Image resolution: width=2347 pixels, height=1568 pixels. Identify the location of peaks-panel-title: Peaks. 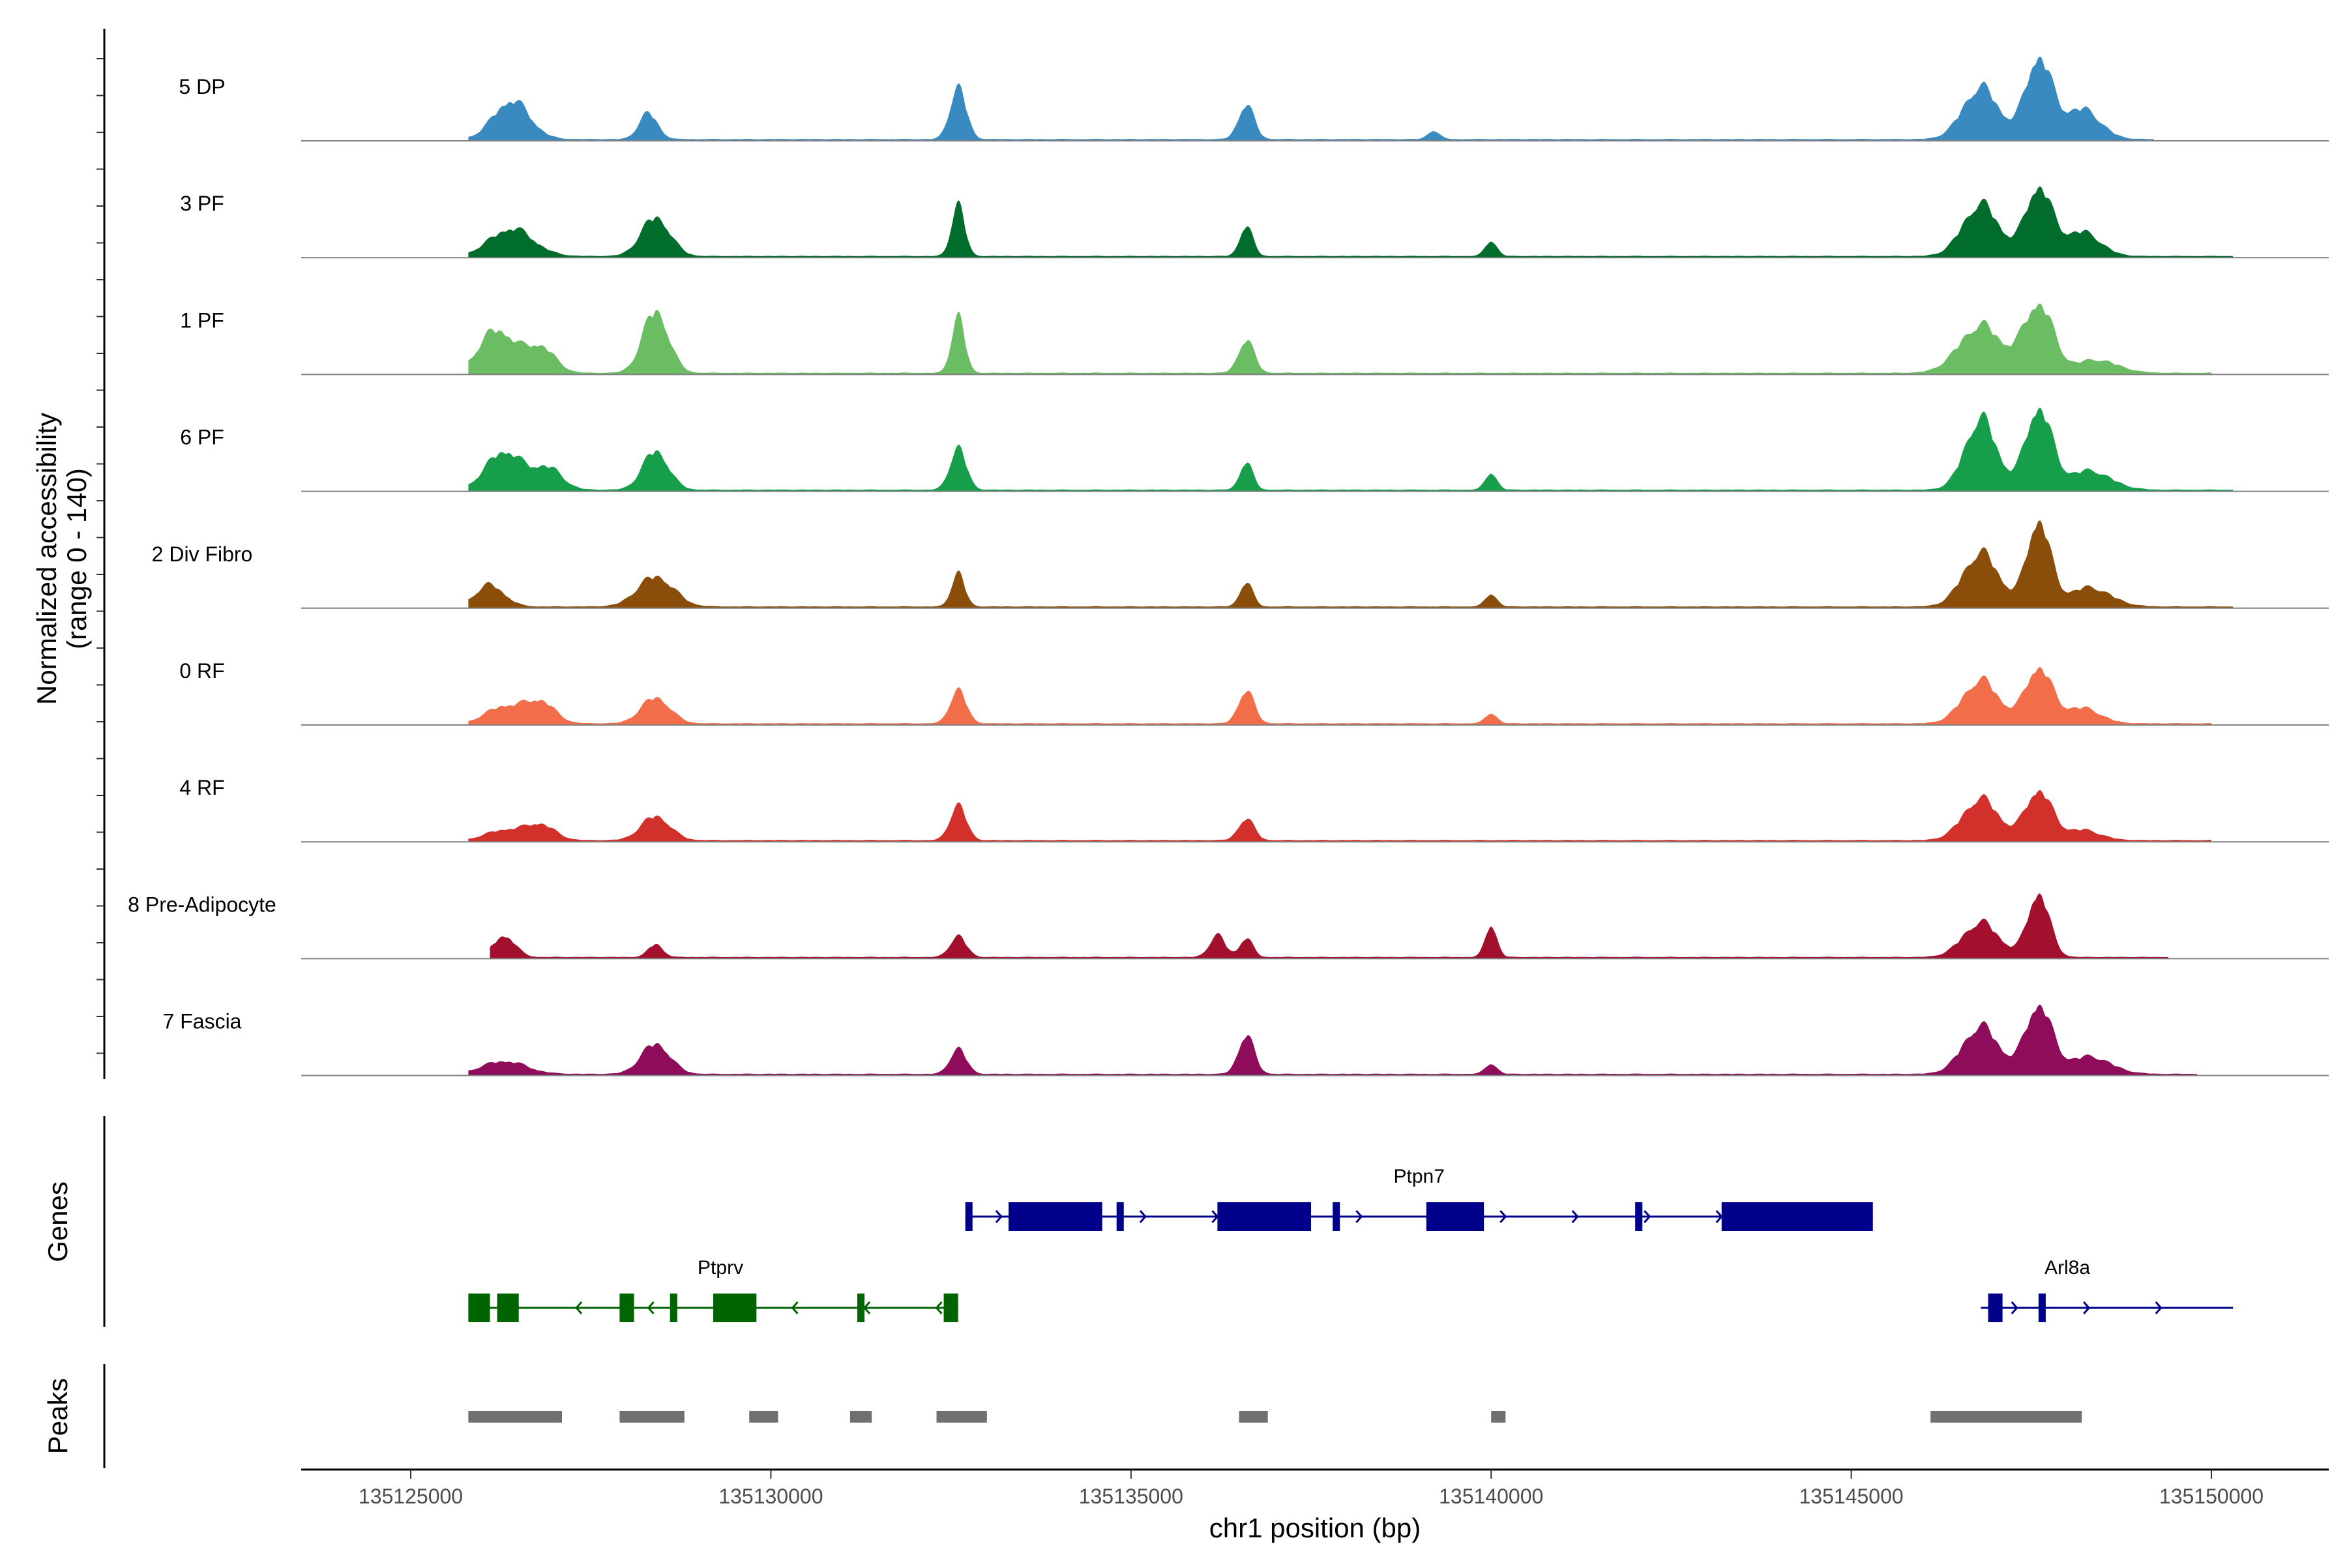
(57, 1417).